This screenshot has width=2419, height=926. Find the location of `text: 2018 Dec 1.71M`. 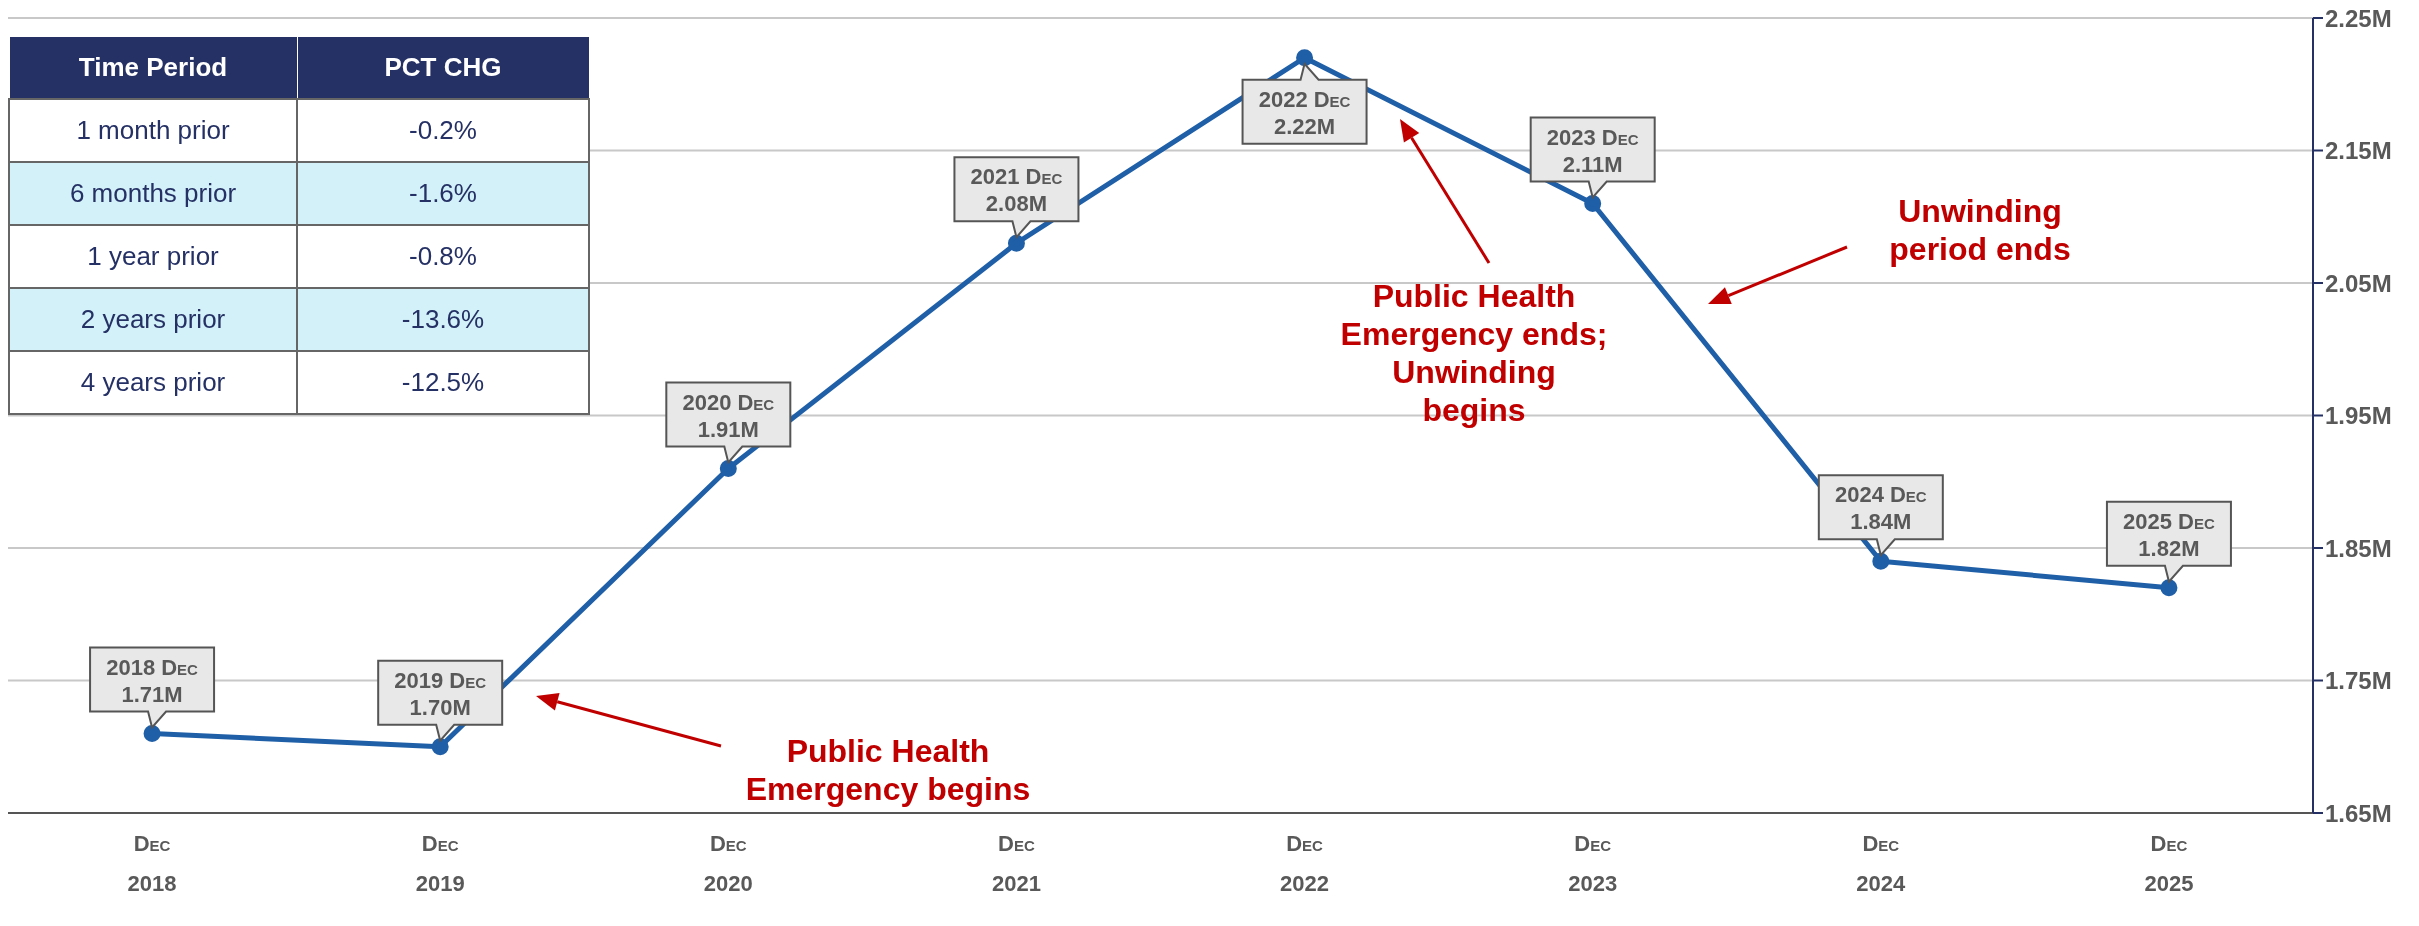

text: 2018 Dec 1.71M is located at coordinates (152, 680).